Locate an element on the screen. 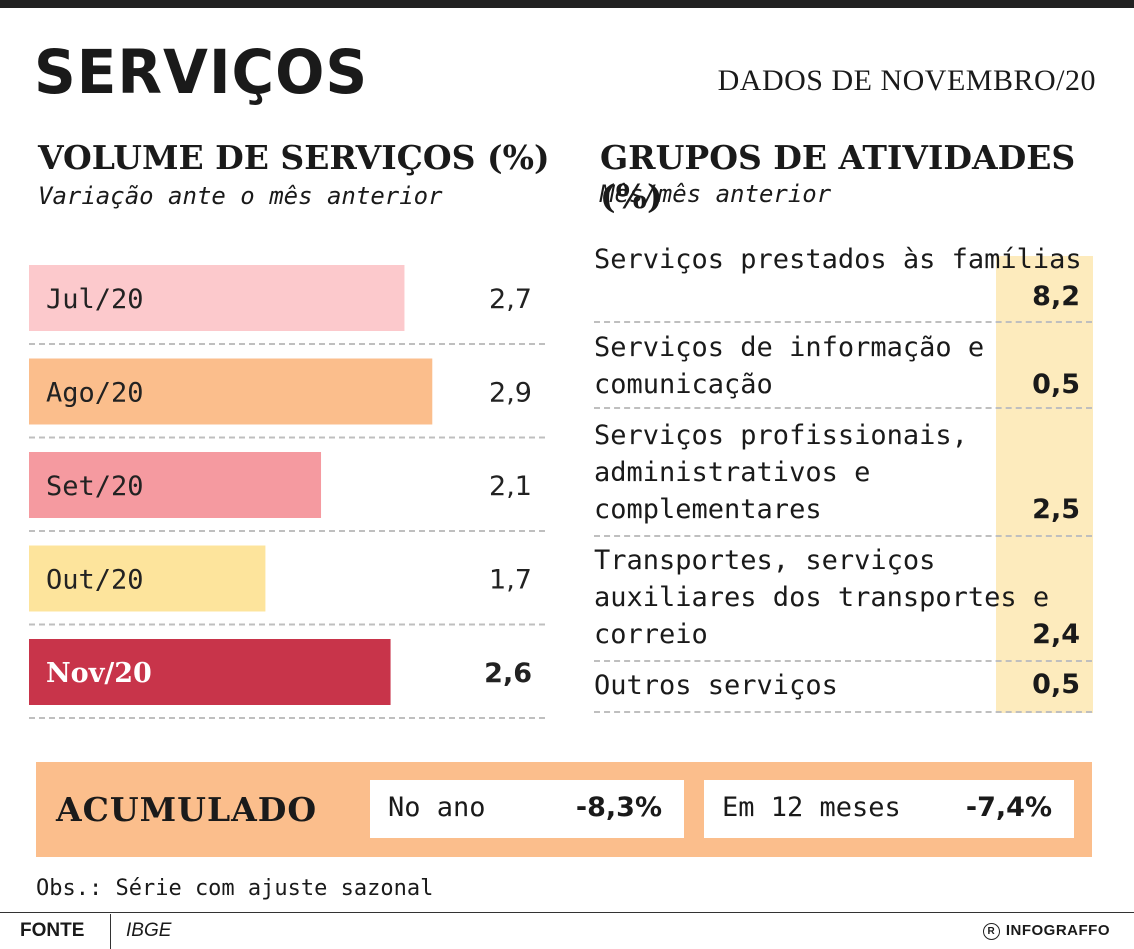 The image size is (1134, 949). right-section-title: GRUPOS DE ATIVIDADES (%) is located at coordinates (838, 177).